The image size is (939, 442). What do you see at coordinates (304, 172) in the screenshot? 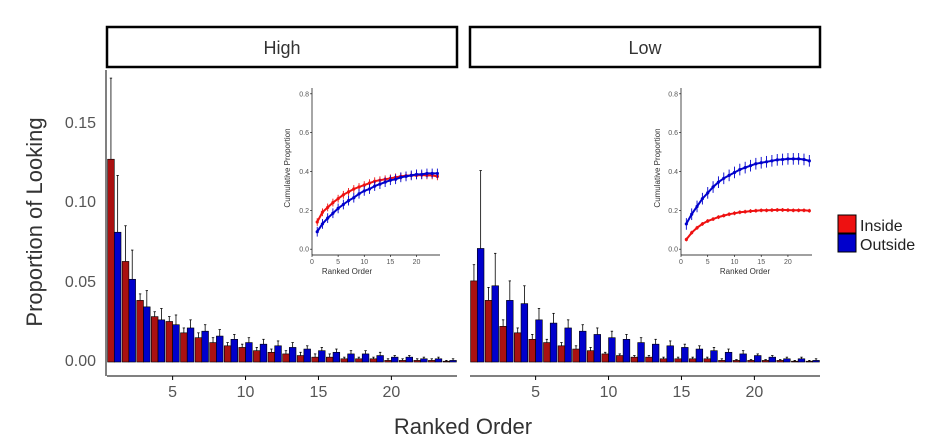
I see `inset-y-tick-label: 0.4` at bounding box center [304, 172].